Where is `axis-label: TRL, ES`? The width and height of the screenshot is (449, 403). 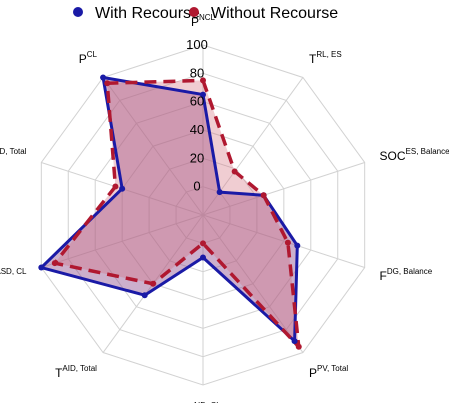 axis-label: TRL, ES is located at coordinates (325, 58).